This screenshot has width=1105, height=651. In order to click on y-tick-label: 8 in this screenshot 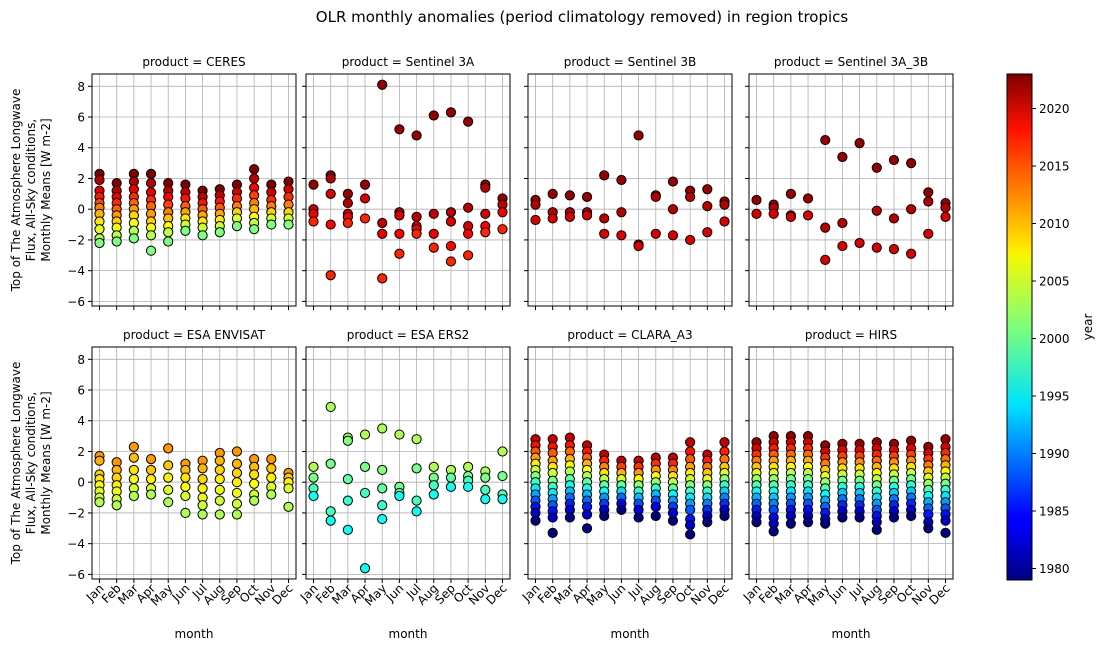, I will do `click(81, 360)`.